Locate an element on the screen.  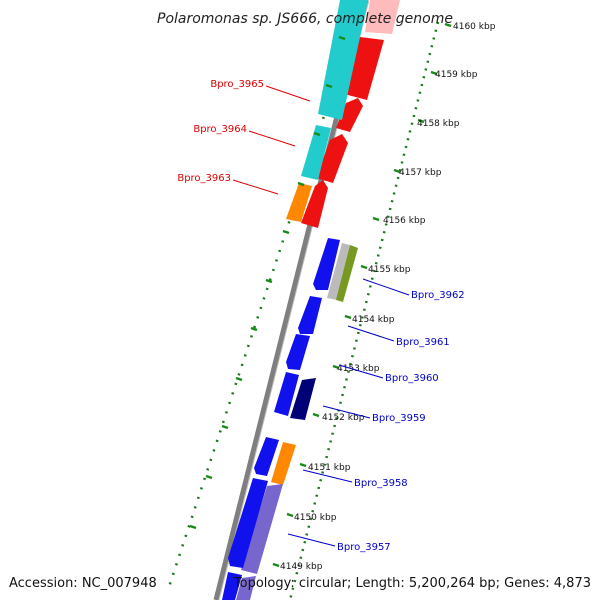
tick-label-4149: 4149 kbp is located at coordinates (301, 567).